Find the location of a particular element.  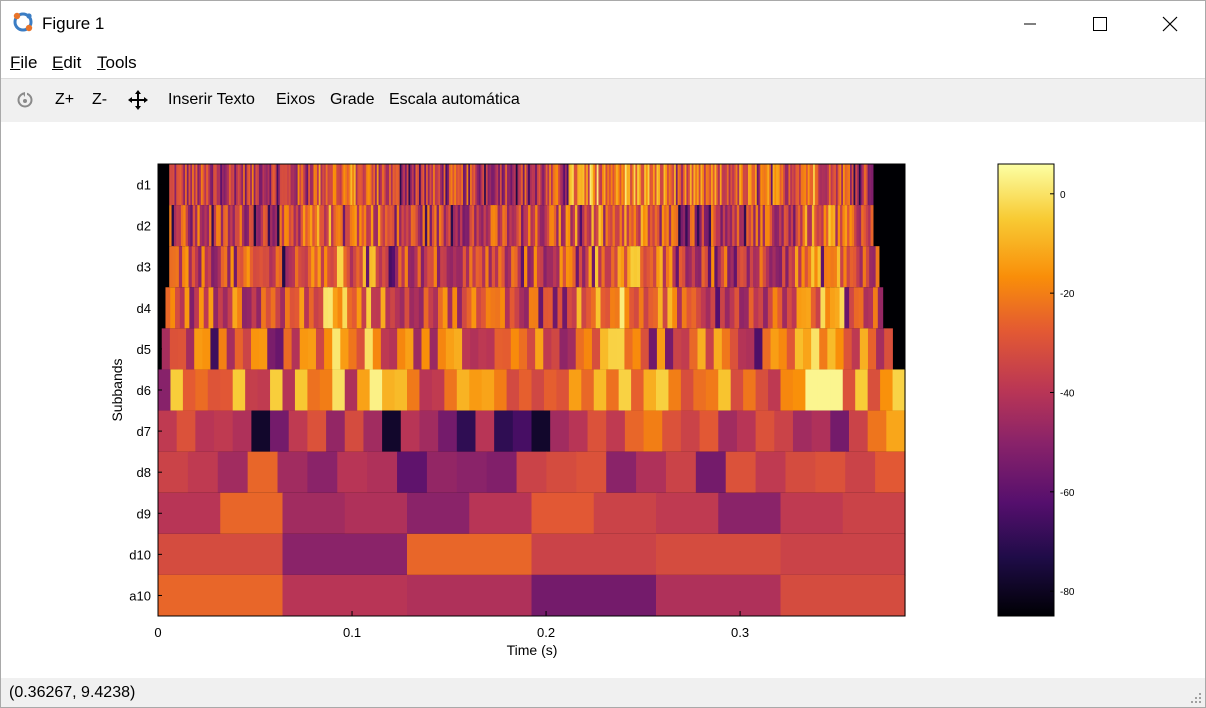

pan-icon is located at coordinates (138, 100).